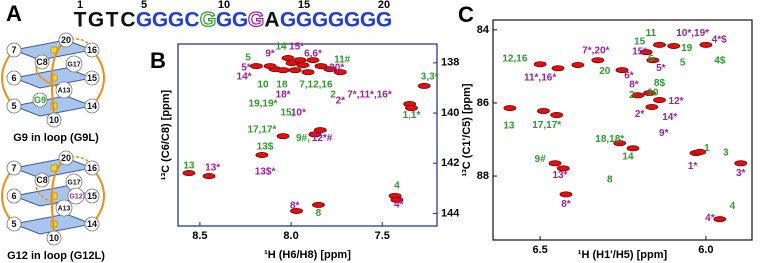 This screenshot has height=263, width=760. What do you see at coordinates (322, 138) in the screenshot?
I see `peak-annotation: 12*#` at bounding box center [322, 138].